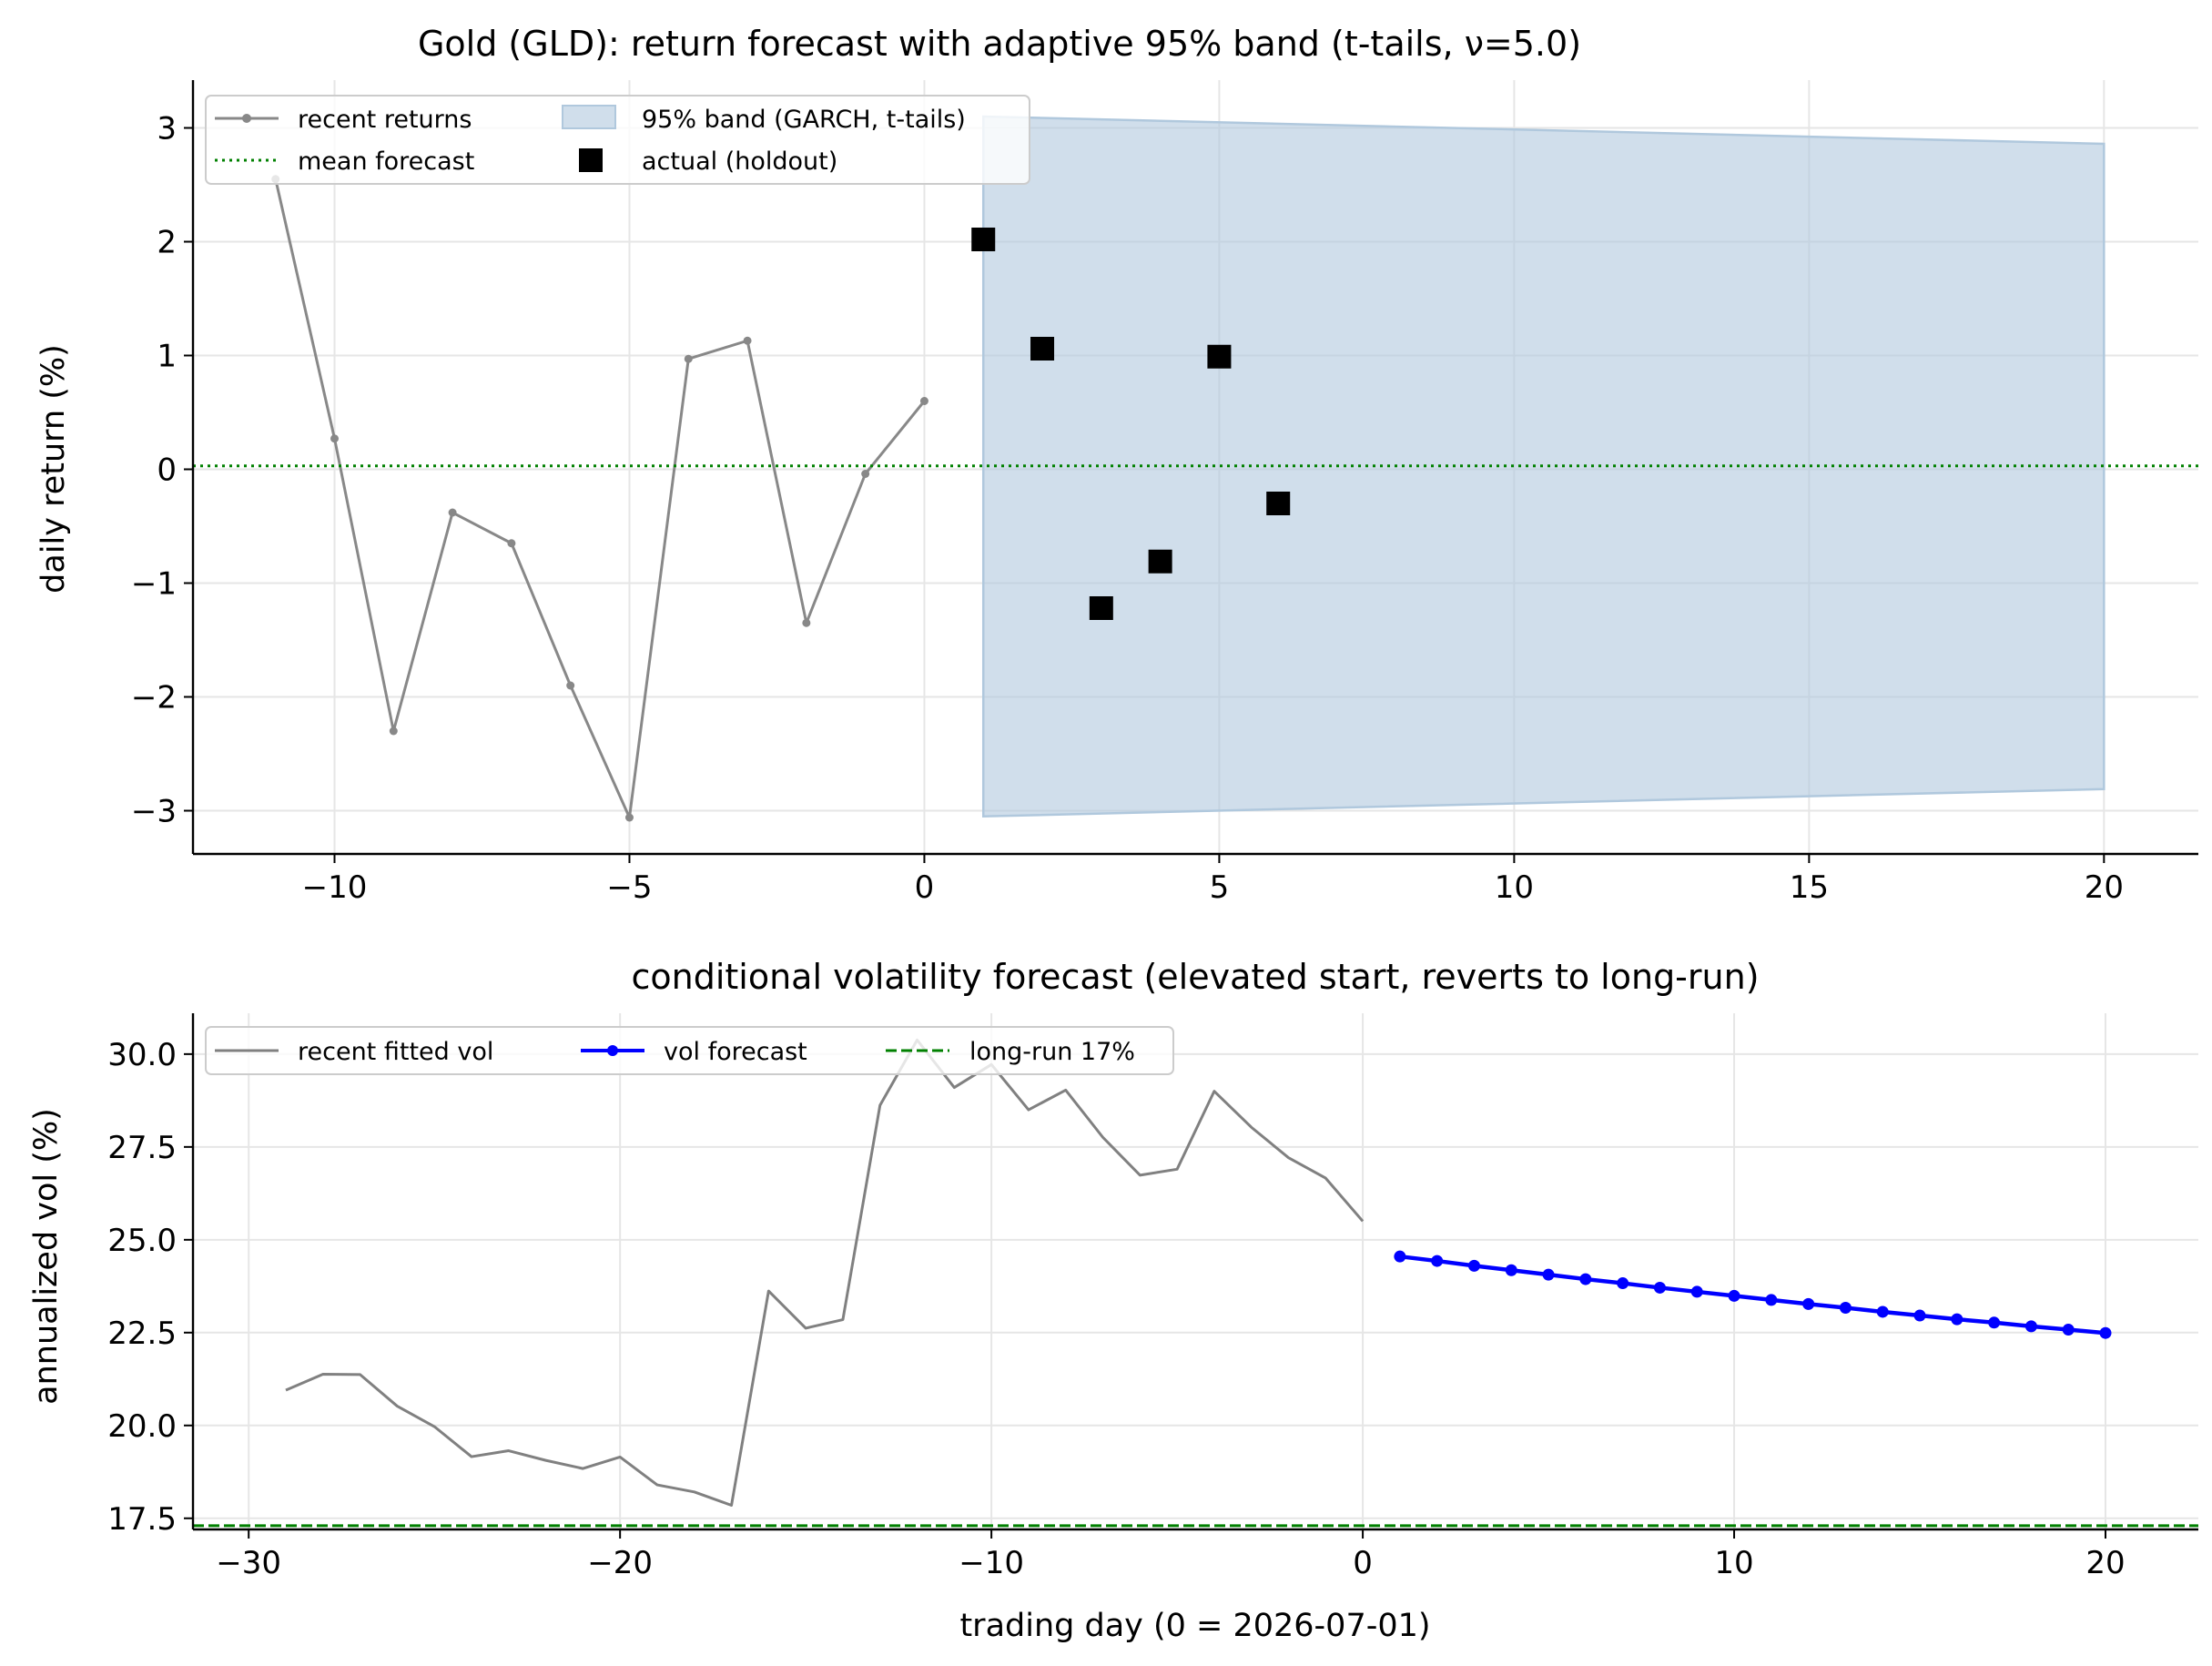 The width and height of the screenshot is (2212, 1666). Describe the element at coordinates (804, 120) in the screenshot. I see `legend-band-label: 95% band (GARCH, t-tails)` at that location.